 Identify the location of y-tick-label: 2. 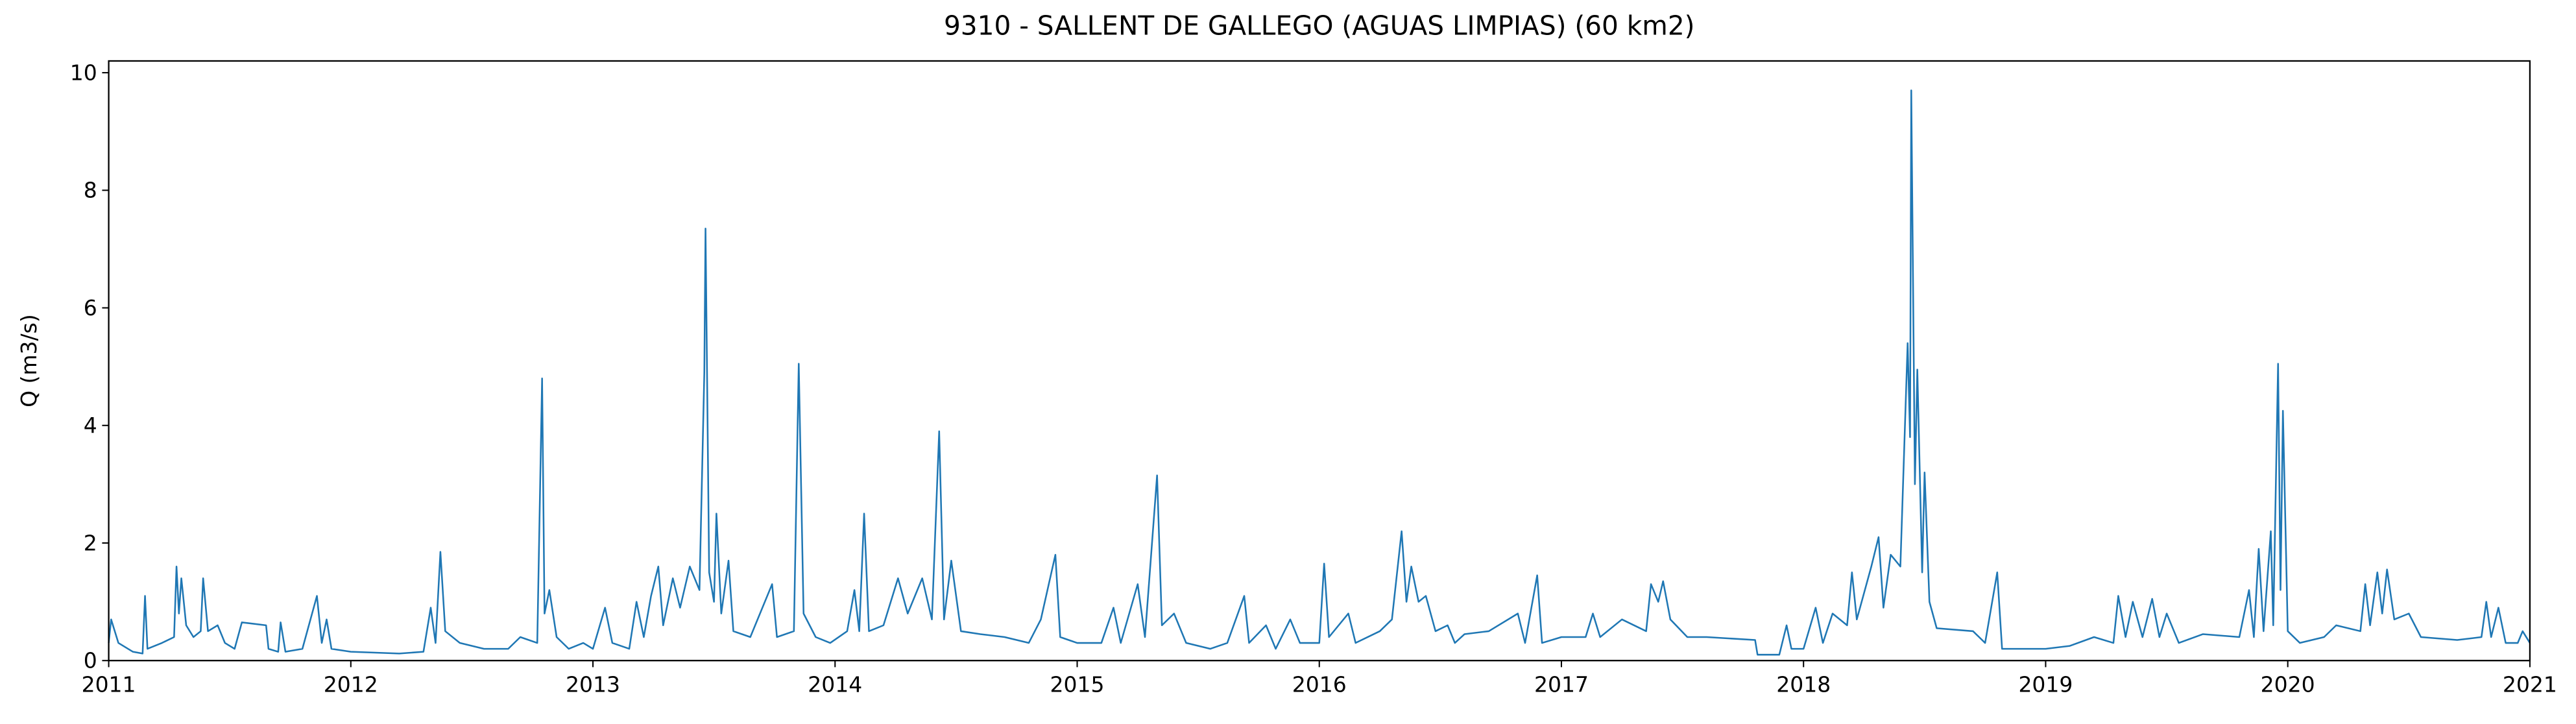
(90, 542).